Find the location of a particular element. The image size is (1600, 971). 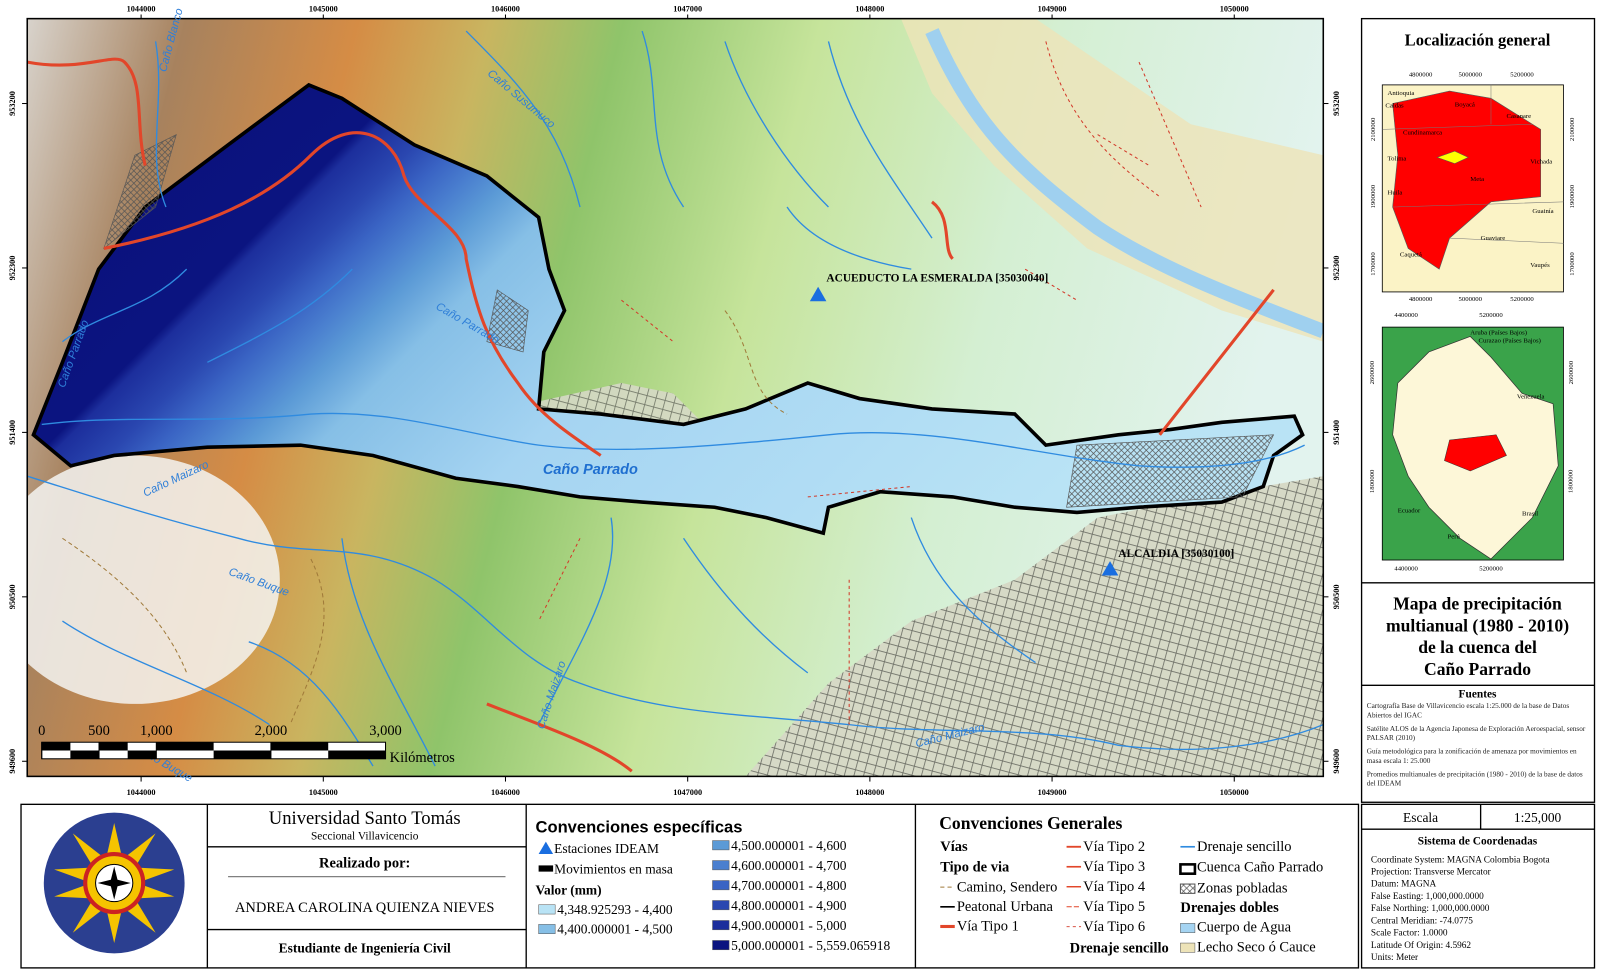

inset-label: Meta is located at coordinates (1477, 179).